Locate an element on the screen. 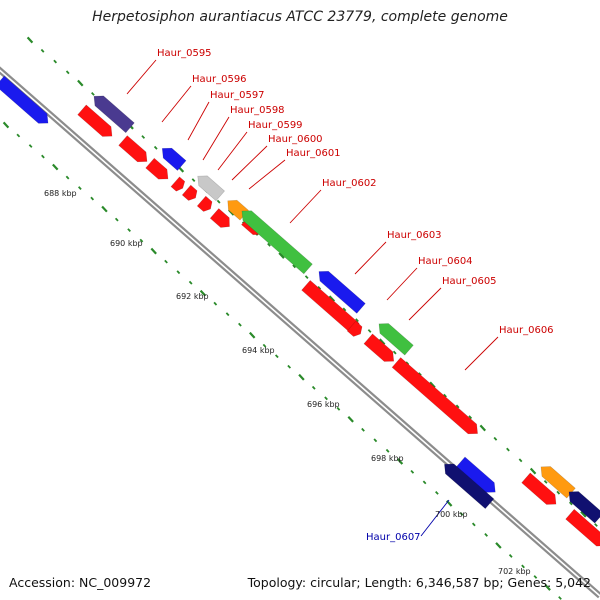 The width and height of the screenshot is (600, 600). kbp-label: 688 kbp is located at coordinates (60, 193).